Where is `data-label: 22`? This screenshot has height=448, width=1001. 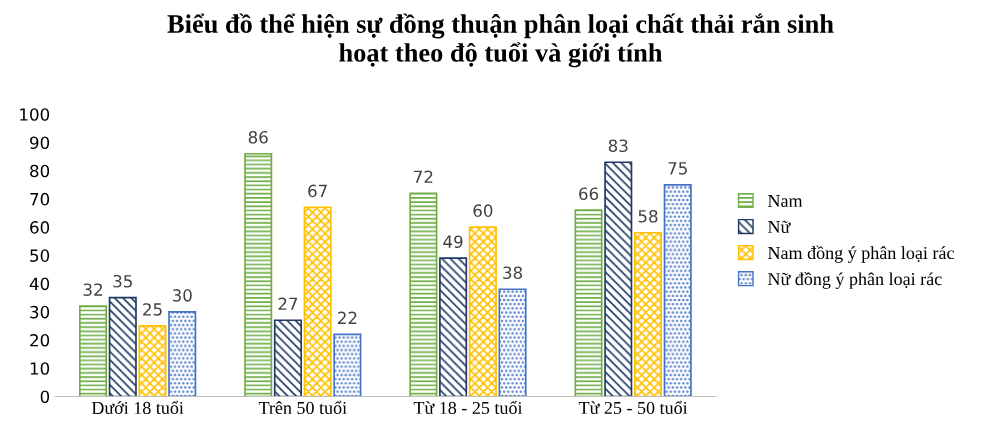
data-label: 22 is located at coordinates (347, 317).